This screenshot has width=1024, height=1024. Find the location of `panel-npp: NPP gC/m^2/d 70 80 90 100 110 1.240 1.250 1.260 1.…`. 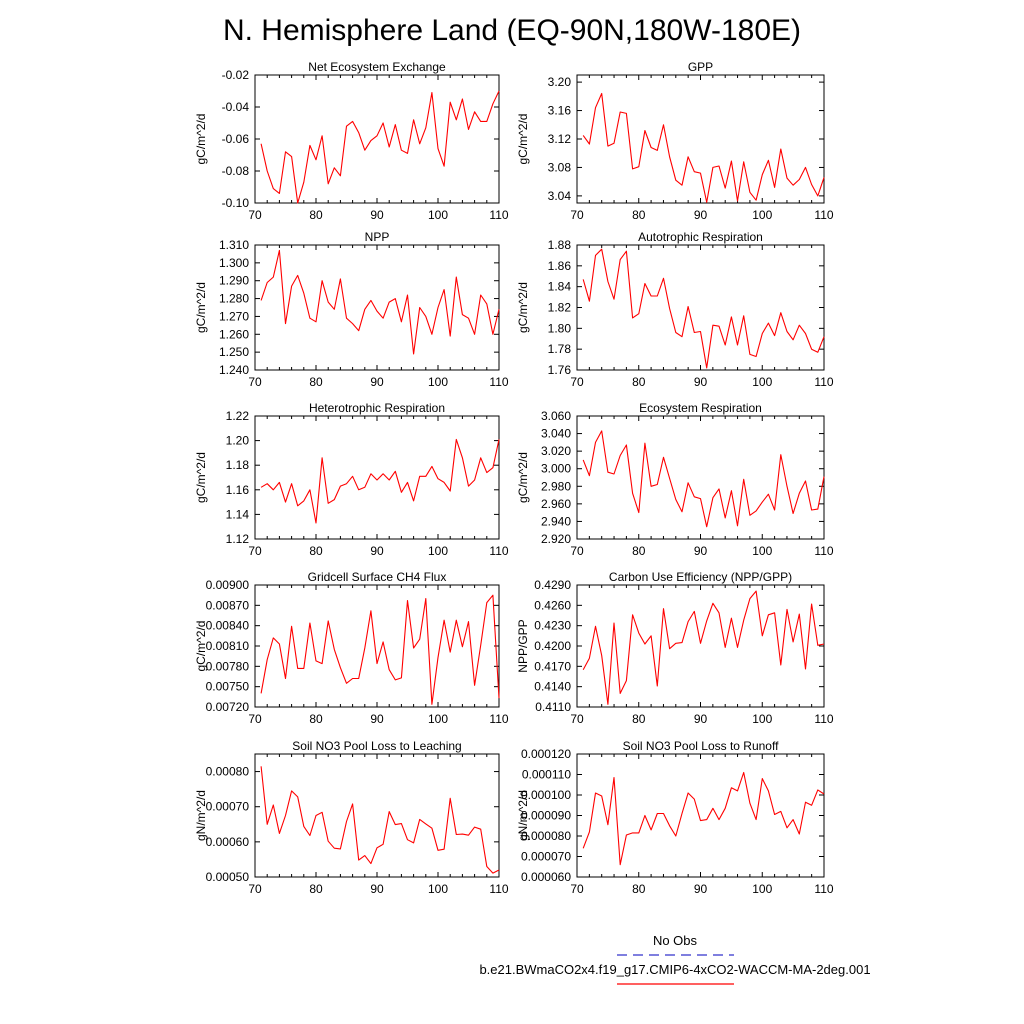

panel-npp: NPP gC/m^2/d 70 80 90 100 110 1.240 1.250 1.260 1.… is located at coordinates (351, 309).